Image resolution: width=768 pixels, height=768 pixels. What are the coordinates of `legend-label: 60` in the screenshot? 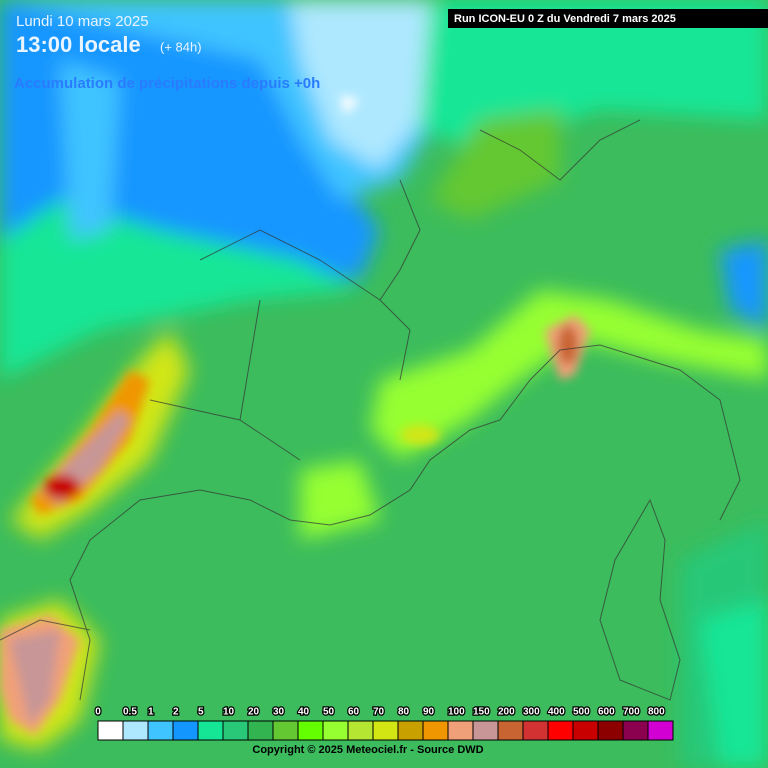 It's located at (354, 712).